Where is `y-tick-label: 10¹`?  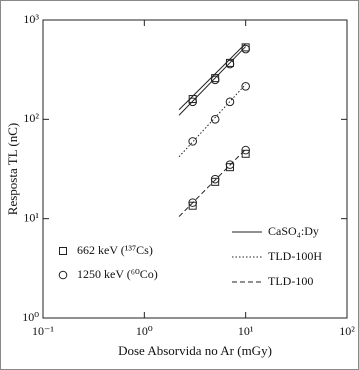 y-tick-label: 10¹ is located at coordinates (31, 217).